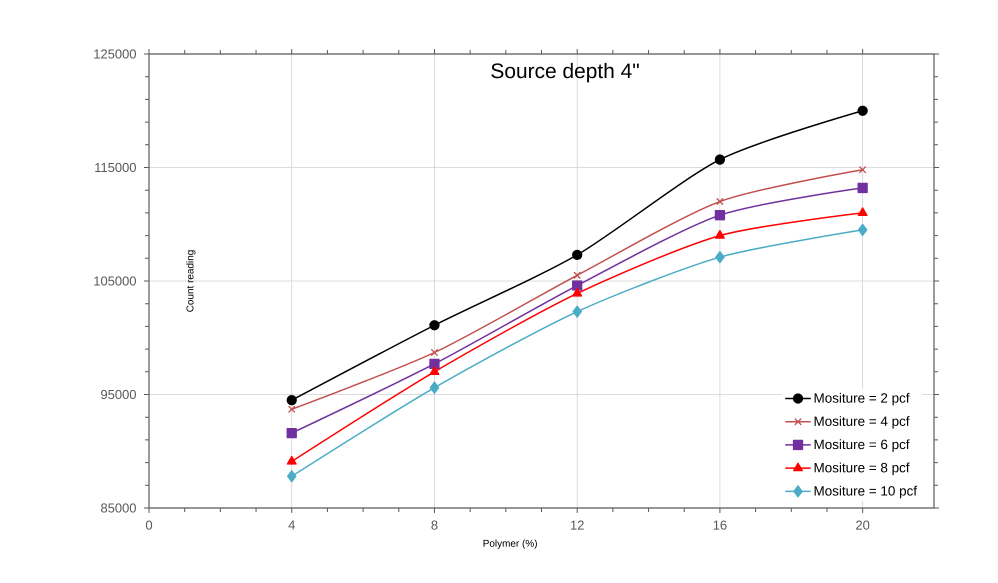  Describe the element at coordinates (862, 469) in the screenshot. I see `legend-label: Mositure = 8 pcf` at that location.